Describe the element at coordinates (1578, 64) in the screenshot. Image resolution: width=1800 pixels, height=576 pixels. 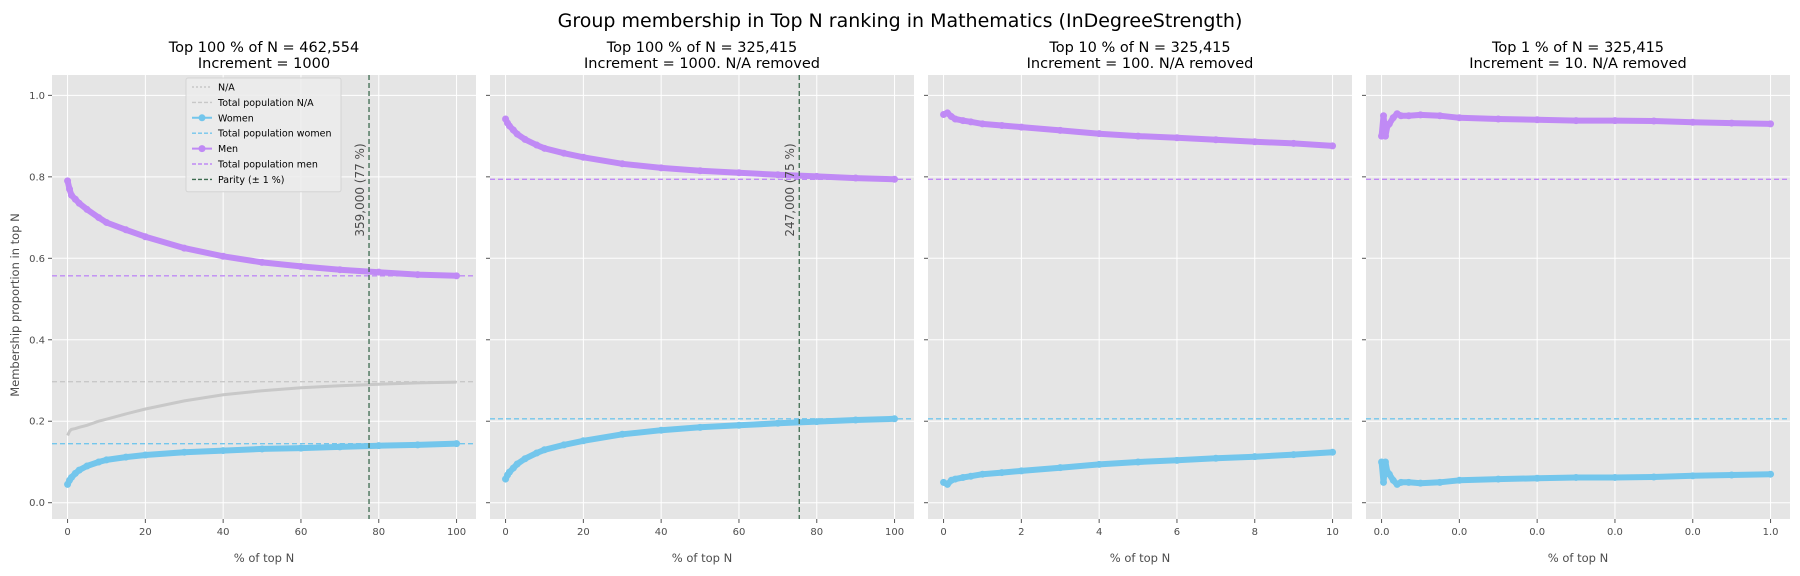
I see `panel-subtitle: Increment = 10. N/A removed` at that location.